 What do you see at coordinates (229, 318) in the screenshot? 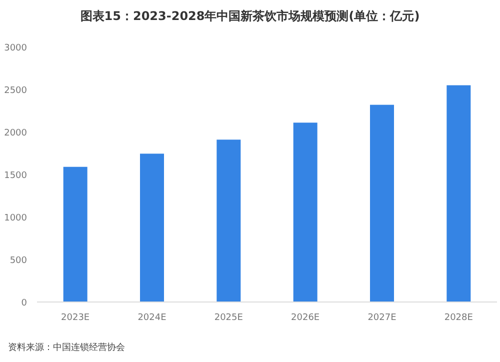
I see `x-tick-label: 2025E` at bounding box center [229, 318].